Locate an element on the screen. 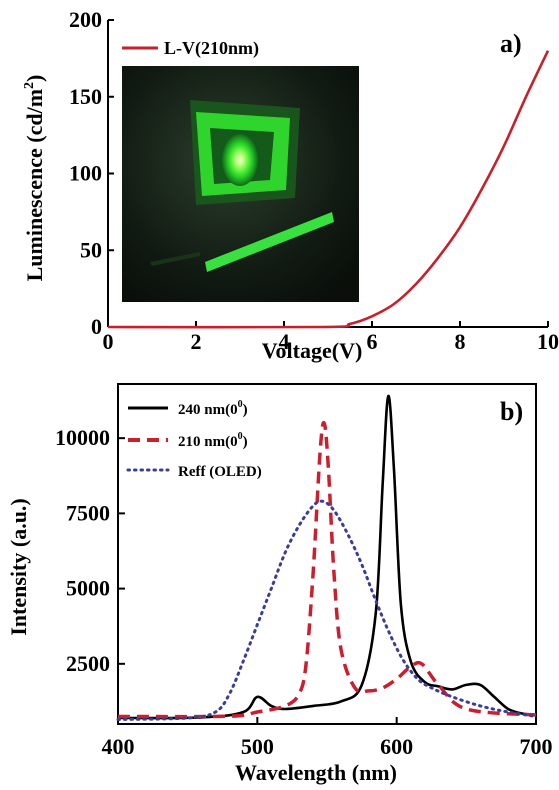 The width and height of the screenshot is (559, 790). legend-item-reff: Reff (OLED) is located at coordinates (220, 472).